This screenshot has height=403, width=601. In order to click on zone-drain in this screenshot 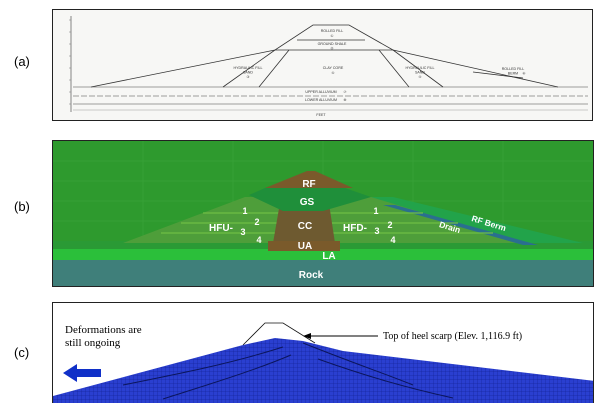, I will do `click(460, 225)`.